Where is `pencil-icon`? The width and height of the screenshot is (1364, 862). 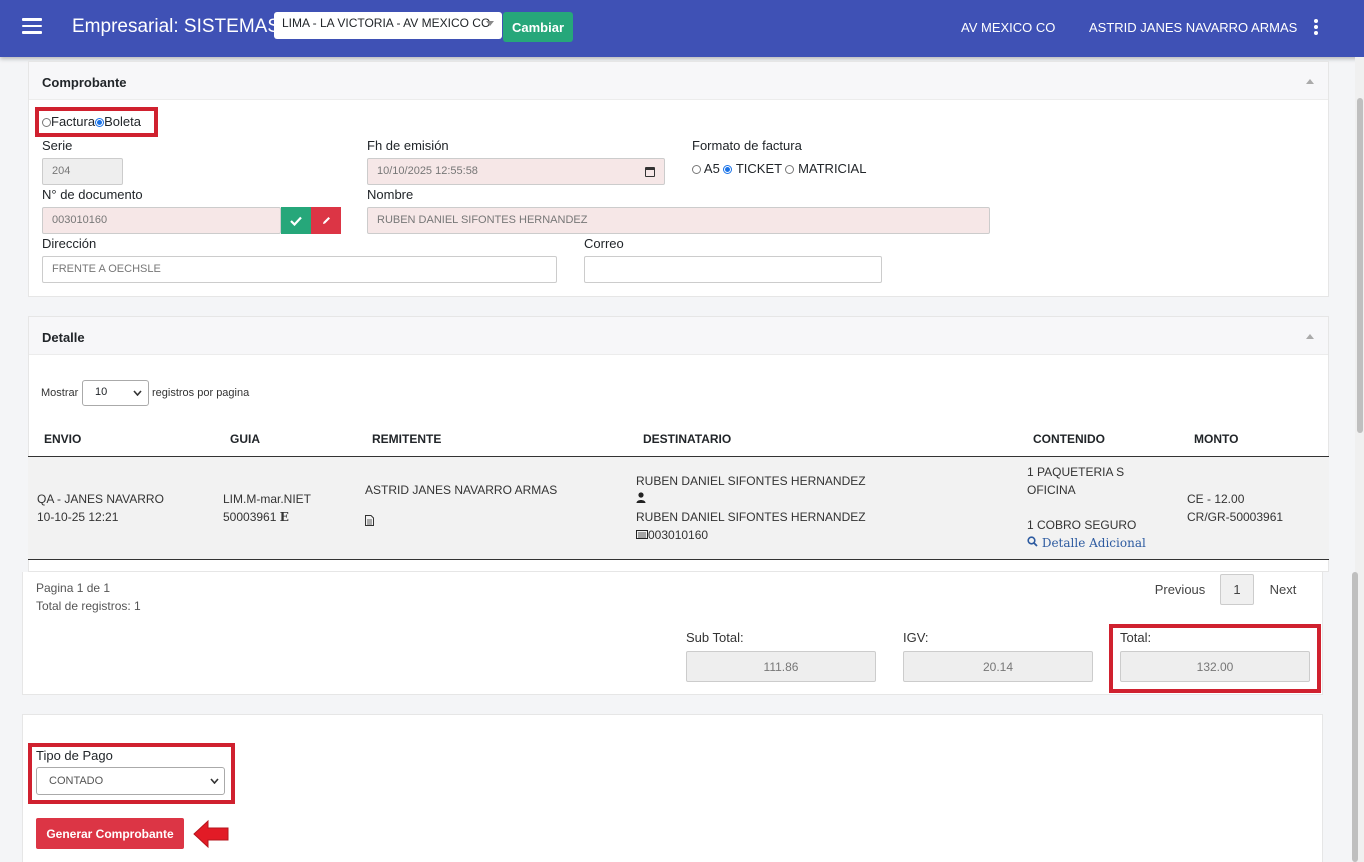
pencil-icon is located at coordinates (326, 220).